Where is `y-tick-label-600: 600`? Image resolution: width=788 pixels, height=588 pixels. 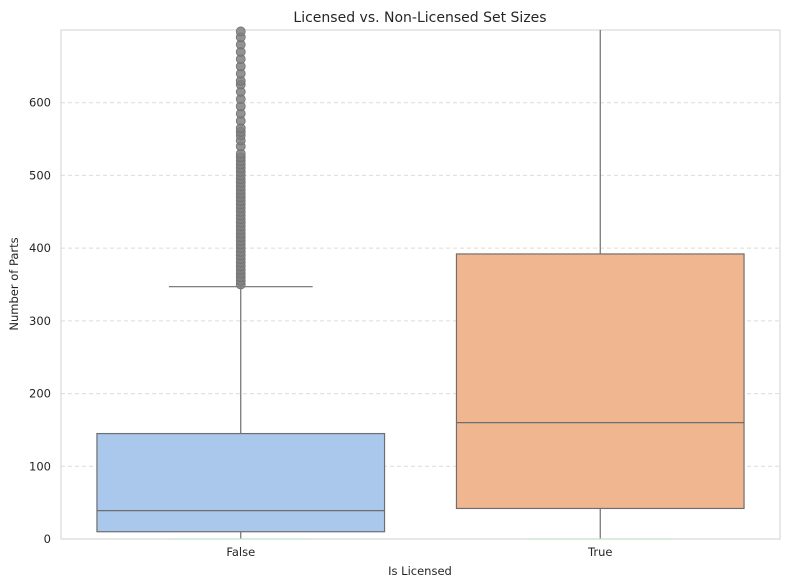
y-tick-label-600: 600 is located at coordinates (40, 103).